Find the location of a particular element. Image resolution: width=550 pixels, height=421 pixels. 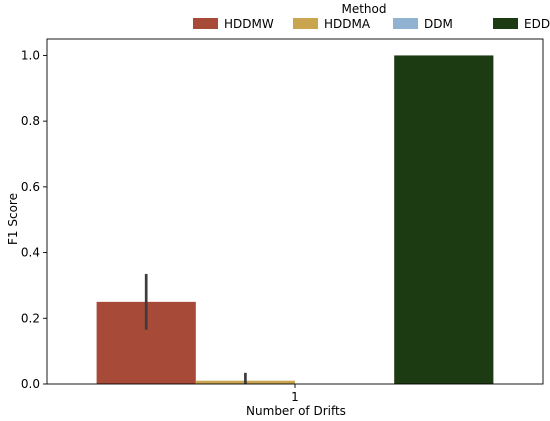

y-tick-label: 0.4 is located at coordinates (30, 253).